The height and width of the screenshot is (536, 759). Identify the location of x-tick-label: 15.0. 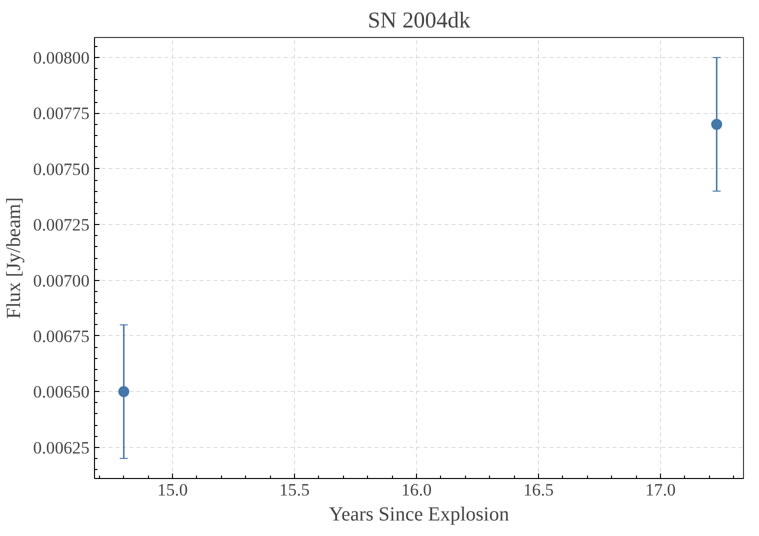
(172, 490).